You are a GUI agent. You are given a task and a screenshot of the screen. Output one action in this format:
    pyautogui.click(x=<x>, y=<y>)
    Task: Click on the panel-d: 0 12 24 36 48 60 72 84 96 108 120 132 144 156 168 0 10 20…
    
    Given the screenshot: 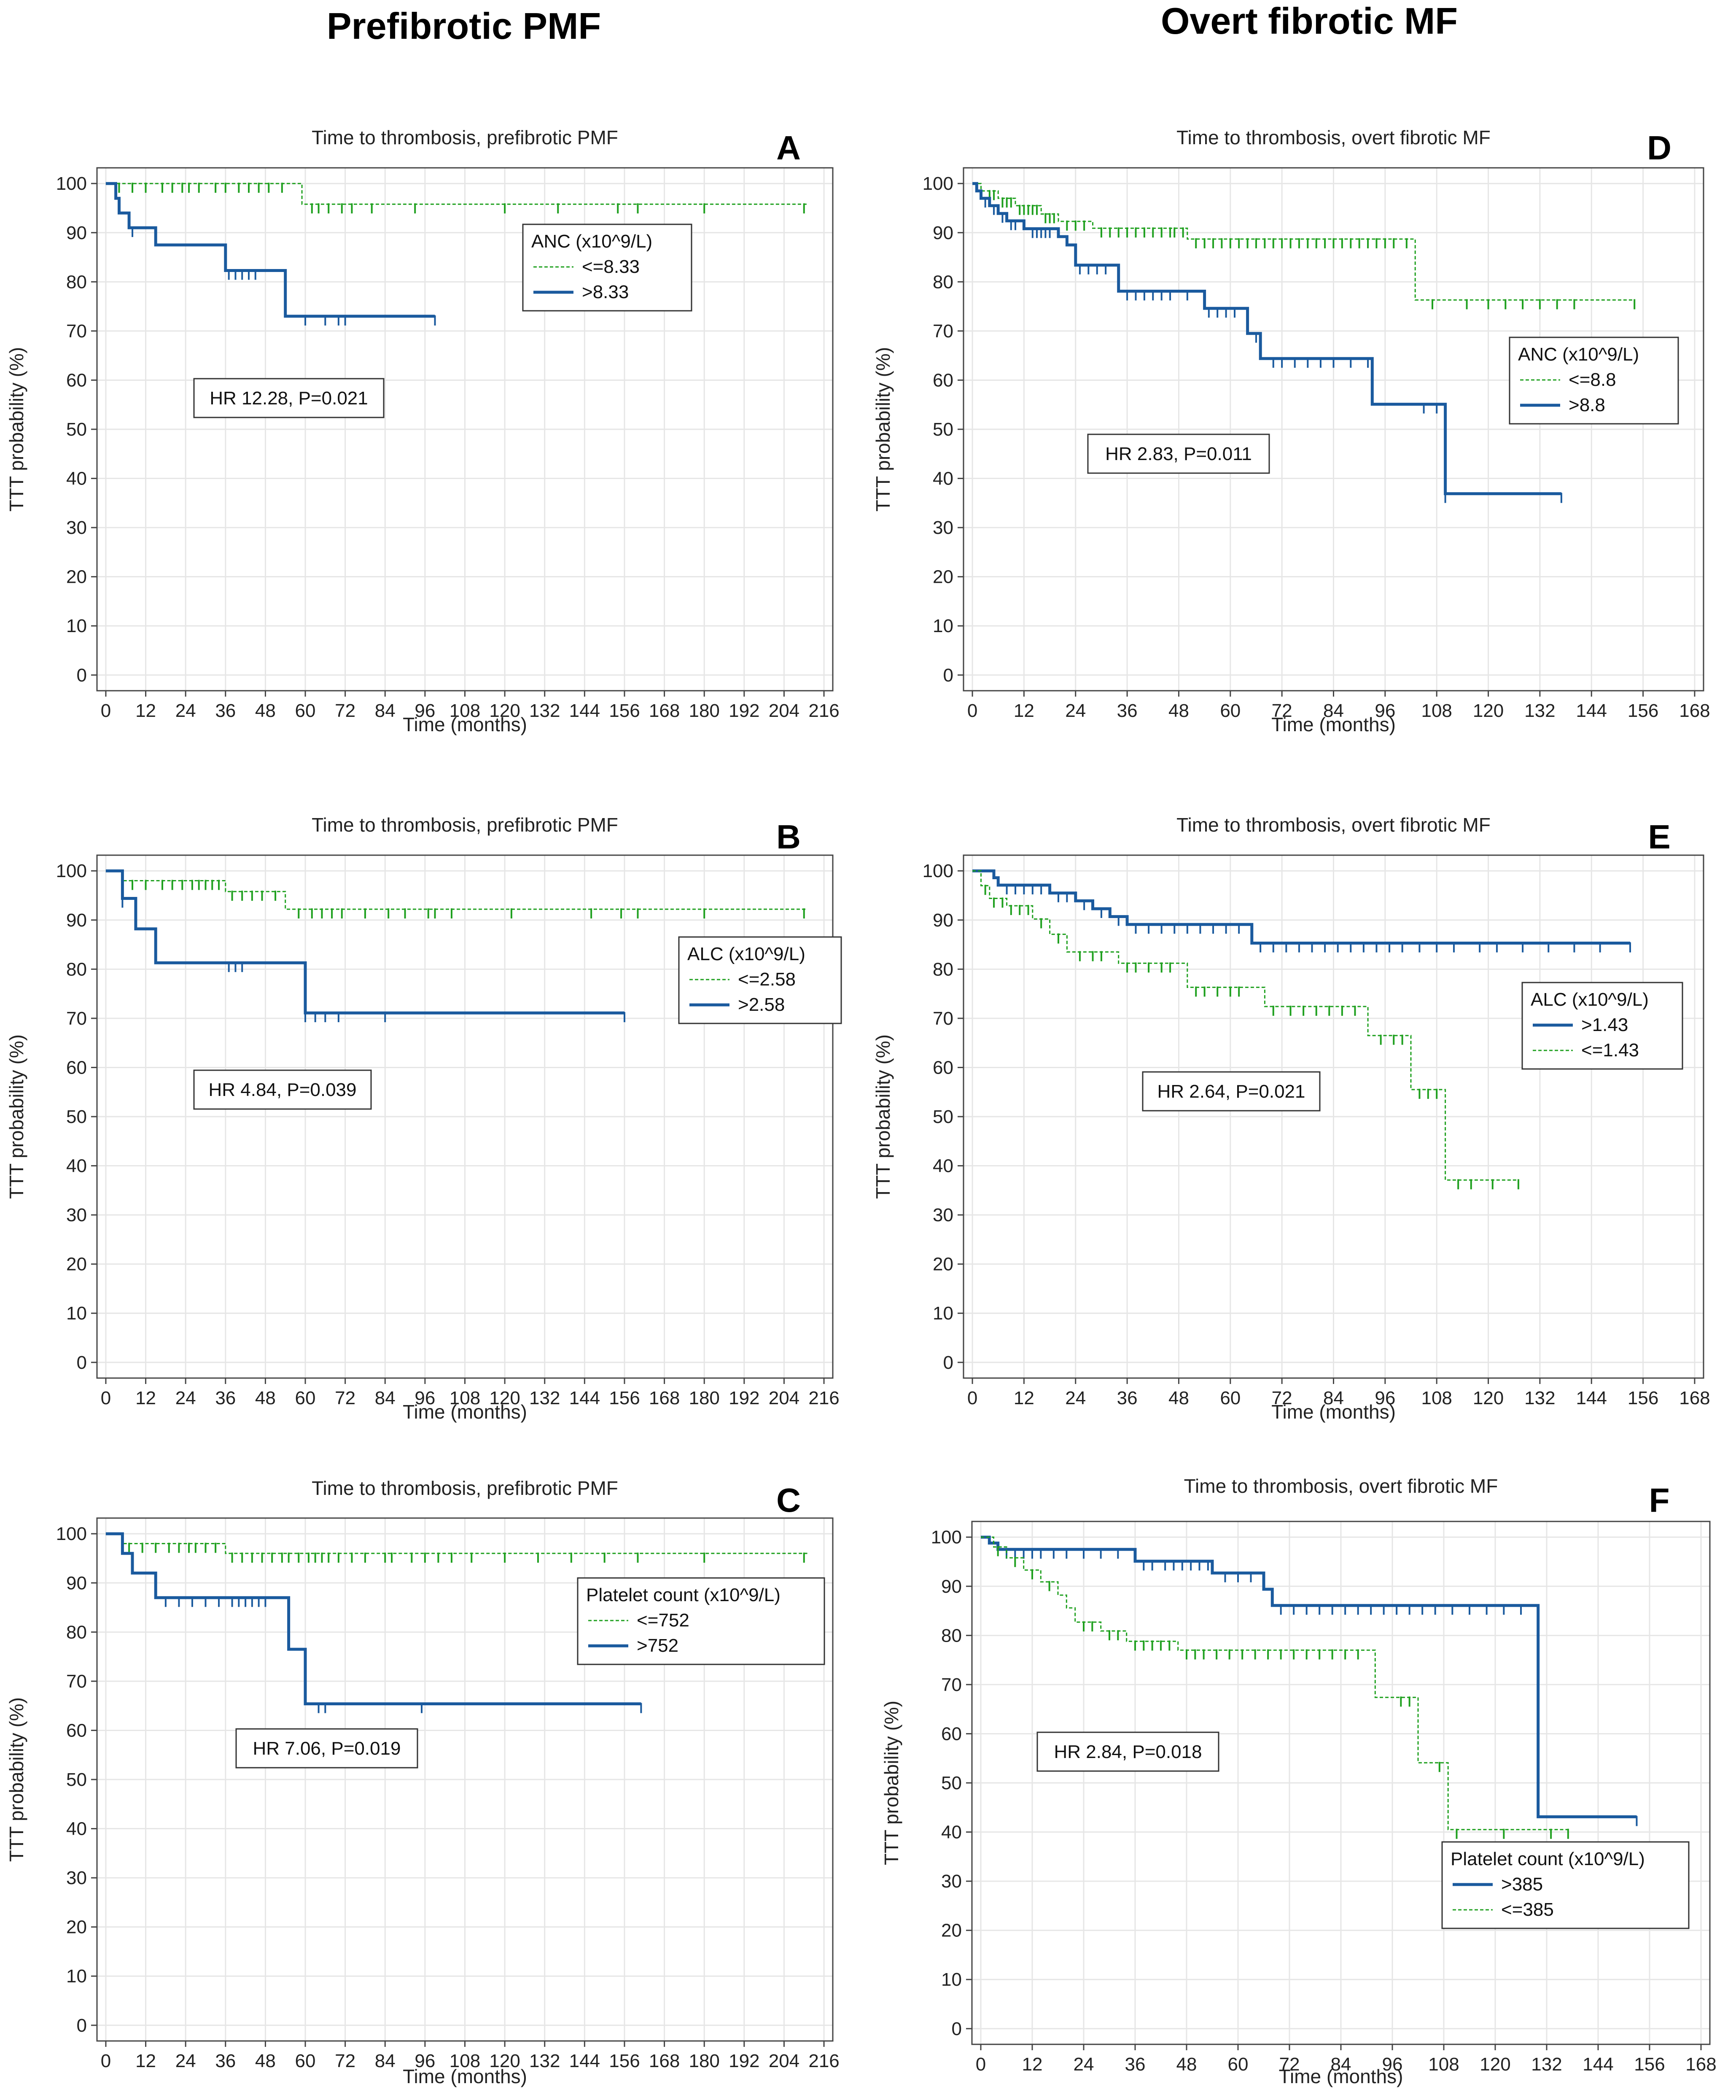 What is the action you would take?
    pyautogui.click(x=1291, y=431)
    